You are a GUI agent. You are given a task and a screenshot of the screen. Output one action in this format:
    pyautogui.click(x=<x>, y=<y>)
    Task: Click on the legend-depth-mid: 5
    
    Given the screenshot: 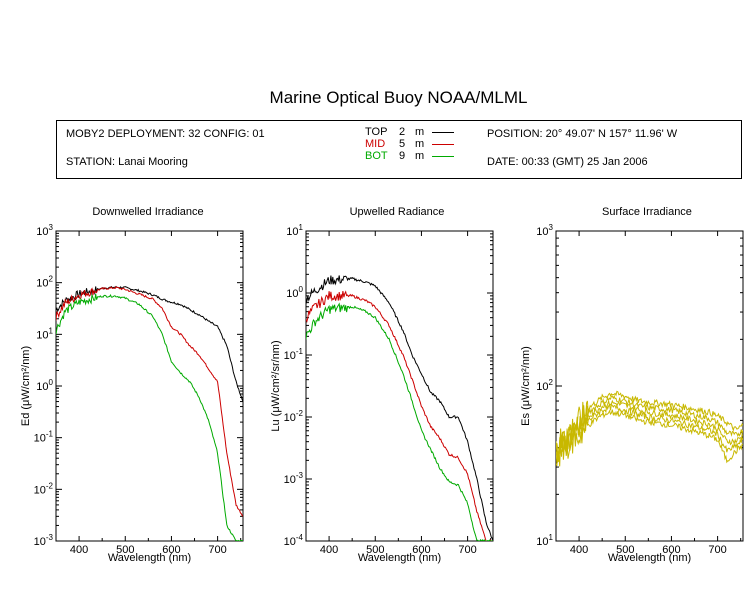 What is the action you would take?
    pyautogui.click(x=402, y=144)
    